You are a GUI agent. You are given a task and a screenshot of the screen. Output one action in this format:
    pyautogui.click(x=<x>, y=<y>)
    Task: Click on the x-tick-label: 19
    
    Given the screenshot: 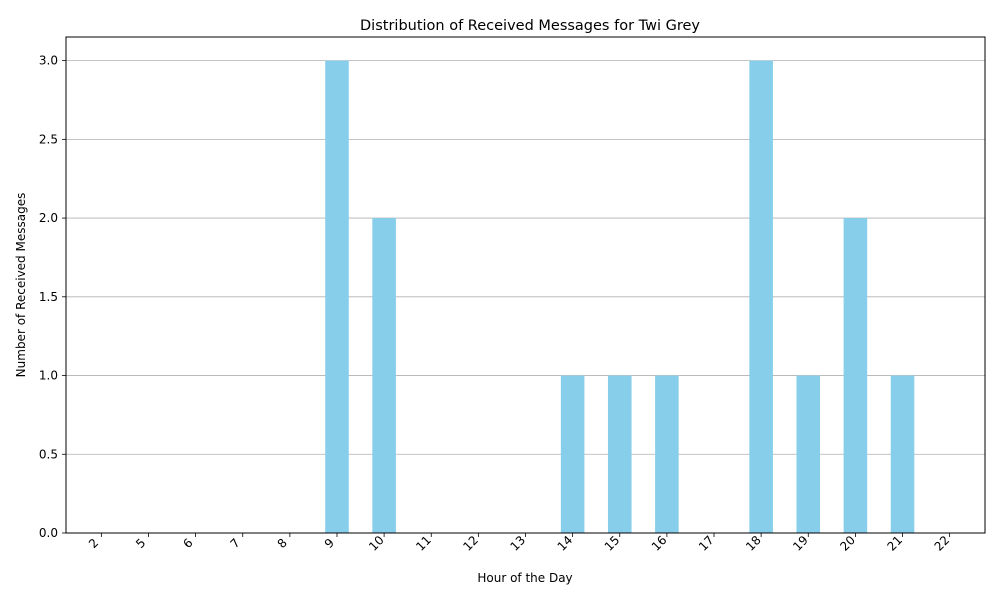 What is the action you would take?
    pyautogui.click(x=800, y=543)
    